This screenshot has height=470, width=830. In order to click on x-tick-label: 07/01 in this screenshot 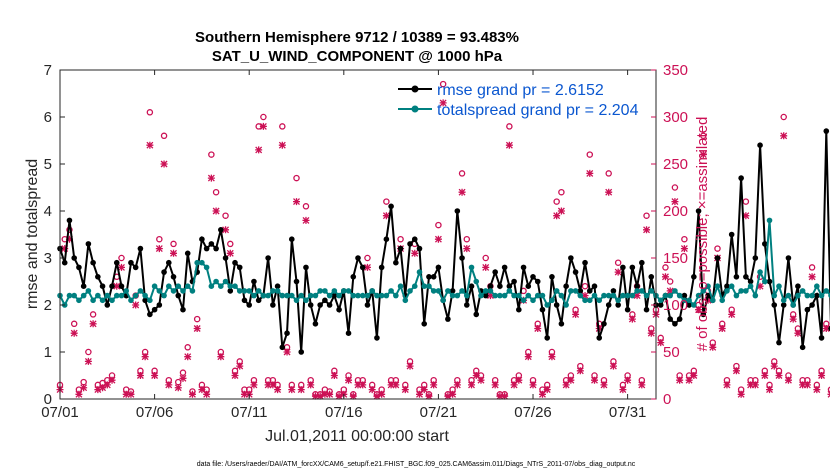, I will do `click(60, 412)`.